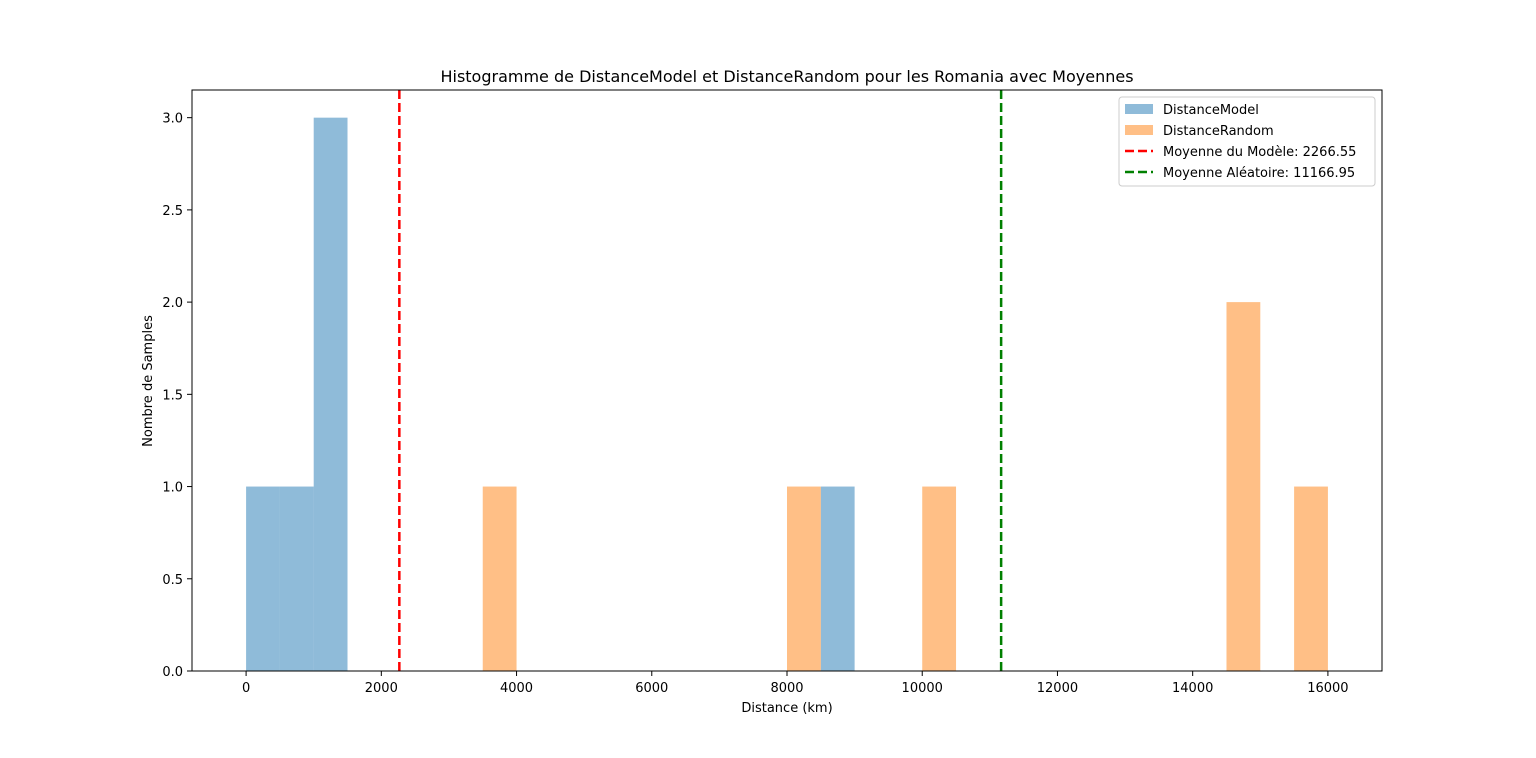  Describe the element at coordinates (148, 381) in the screenshot. I see `y-axis-label: Nombre de Samples` at that location.